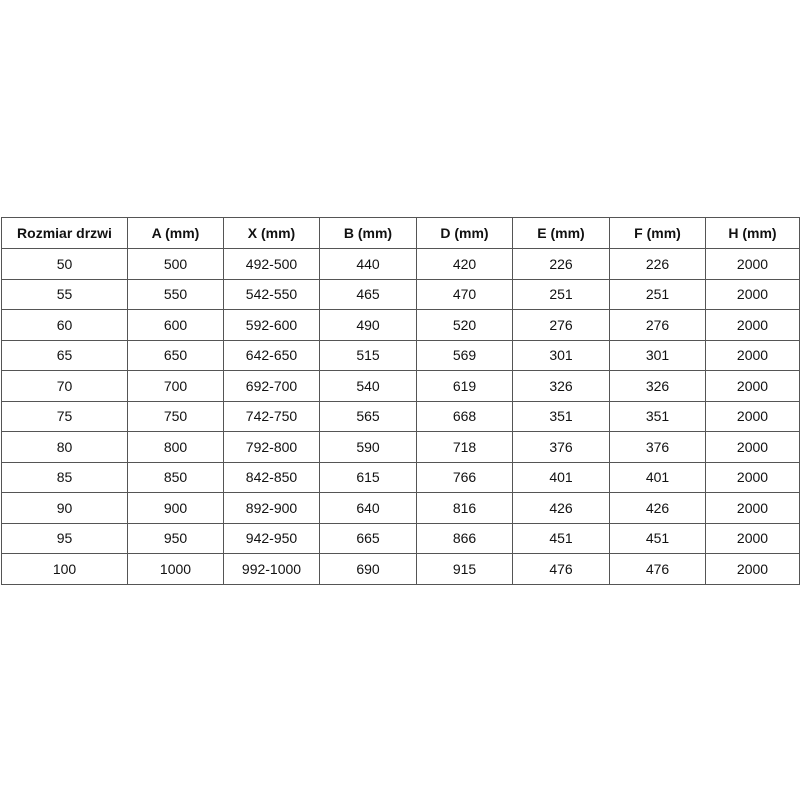  What do you see at coordinates (175, 569) in the screenshot?
I see `table-cell: 1000` at bounding box center [175, 569].